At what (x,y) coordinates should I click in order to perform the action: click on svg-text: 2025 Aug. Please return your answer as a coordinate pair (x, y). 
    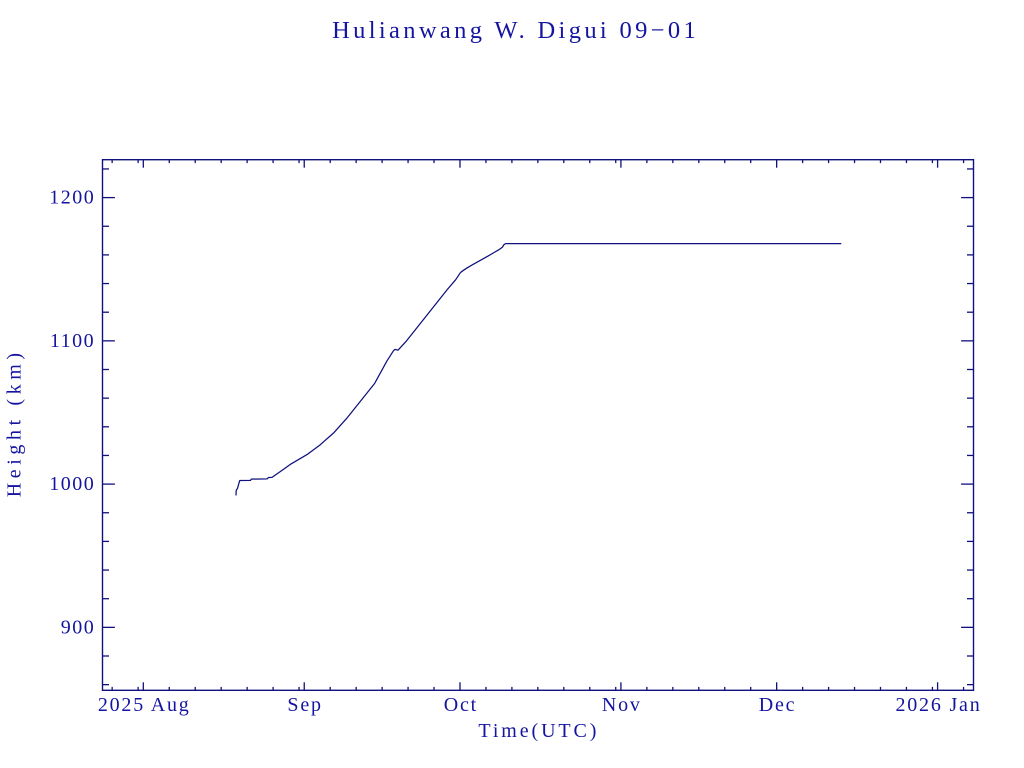
    Looking at the image, I should click on (144, 705).